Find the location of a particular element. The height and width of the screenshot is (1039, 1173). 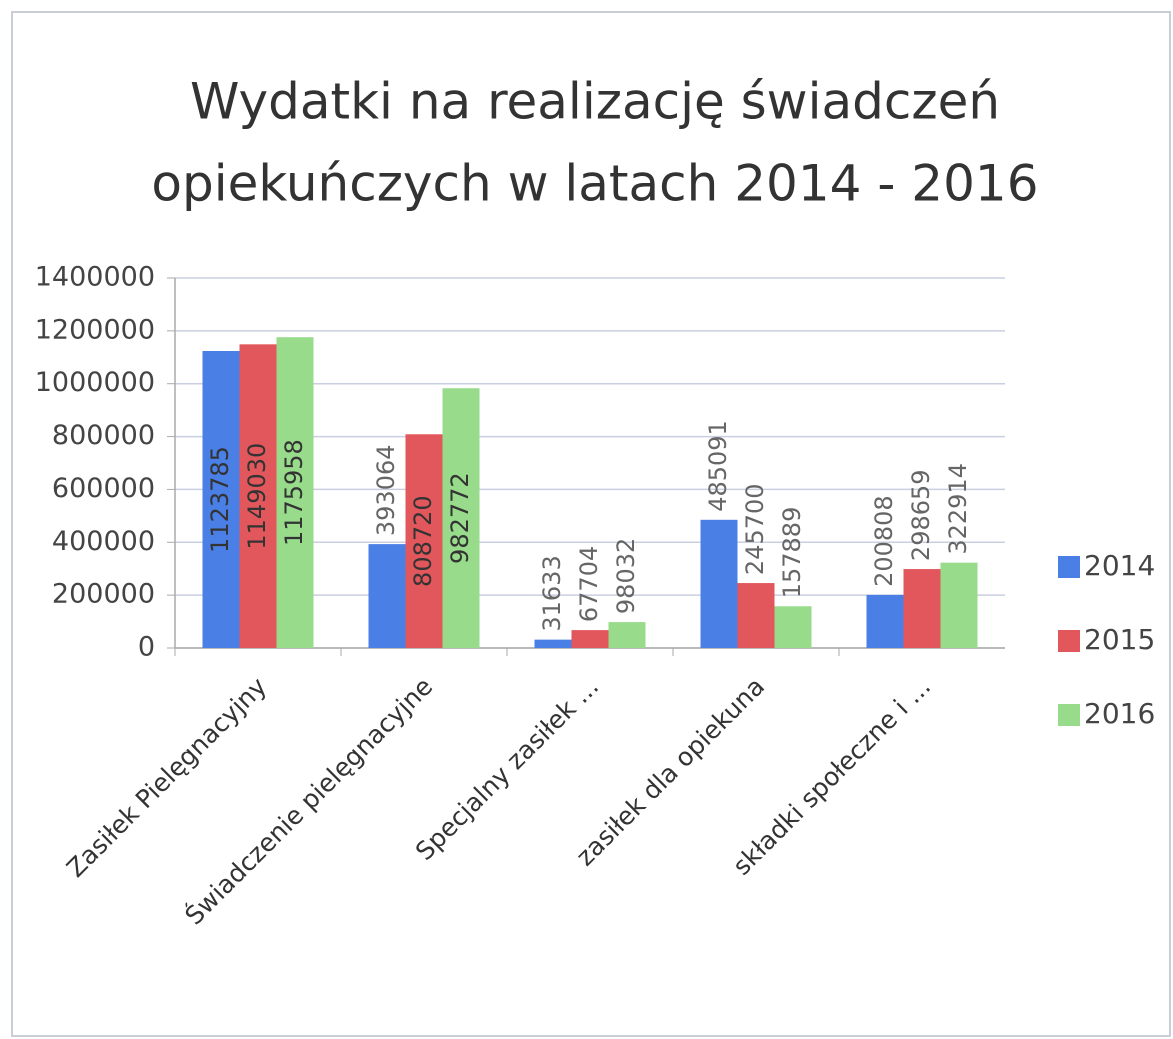

chart-title: opiekuńczych w latach 2014 - 2016 is located at coordinates (594, 184).